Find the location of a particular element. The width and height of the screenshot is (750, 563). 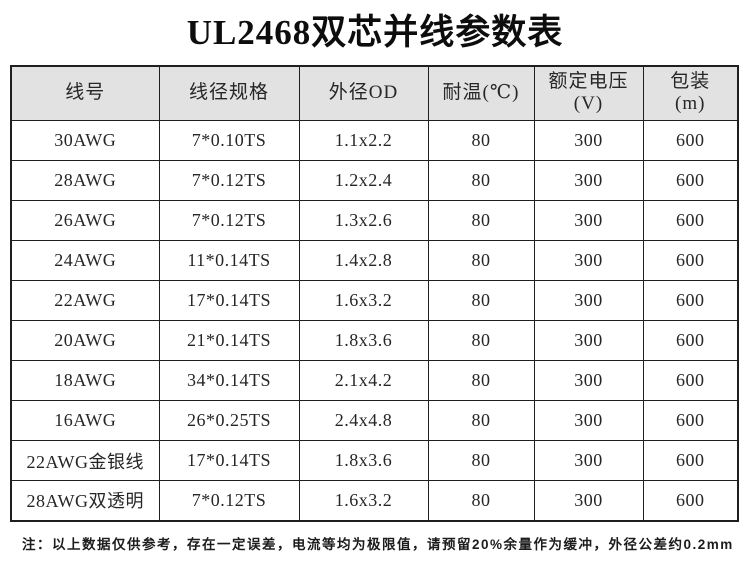

table-cell: 16AWG is located at coordinates (85, 420).